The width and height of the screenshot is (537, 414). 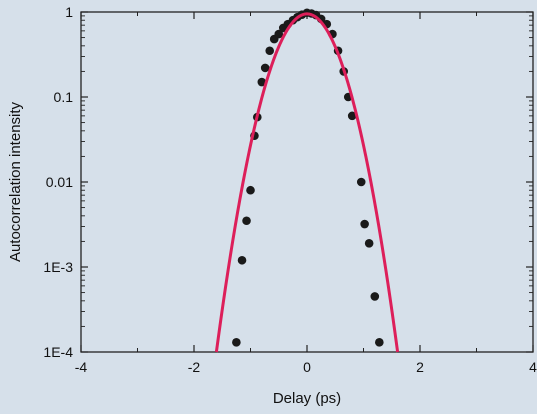 I want to click on y-tick-label: 0.01, so click(x=59, y=182).